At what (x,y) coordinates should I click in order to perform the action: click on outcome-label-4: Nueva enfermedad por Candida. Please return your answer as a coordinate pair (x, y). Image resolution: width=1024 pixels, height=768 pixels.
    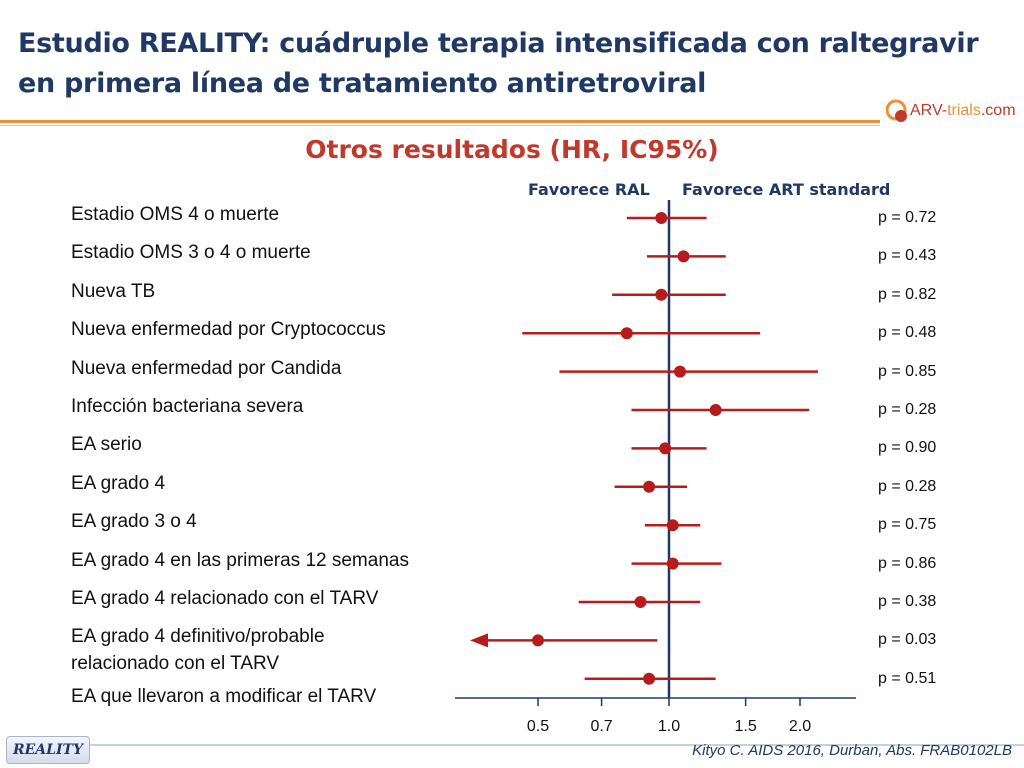
    Looking at the image, I should click on (206, 368).